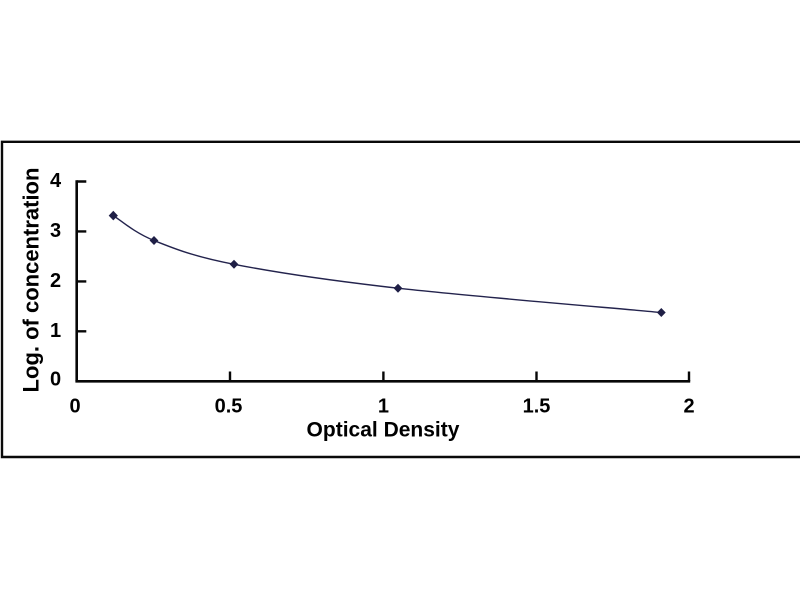 This screenshot has width=800, height=600. Describe the element at coordinates (537, 407) in the screenshot. I see `svg-text: 1.5` at that location.